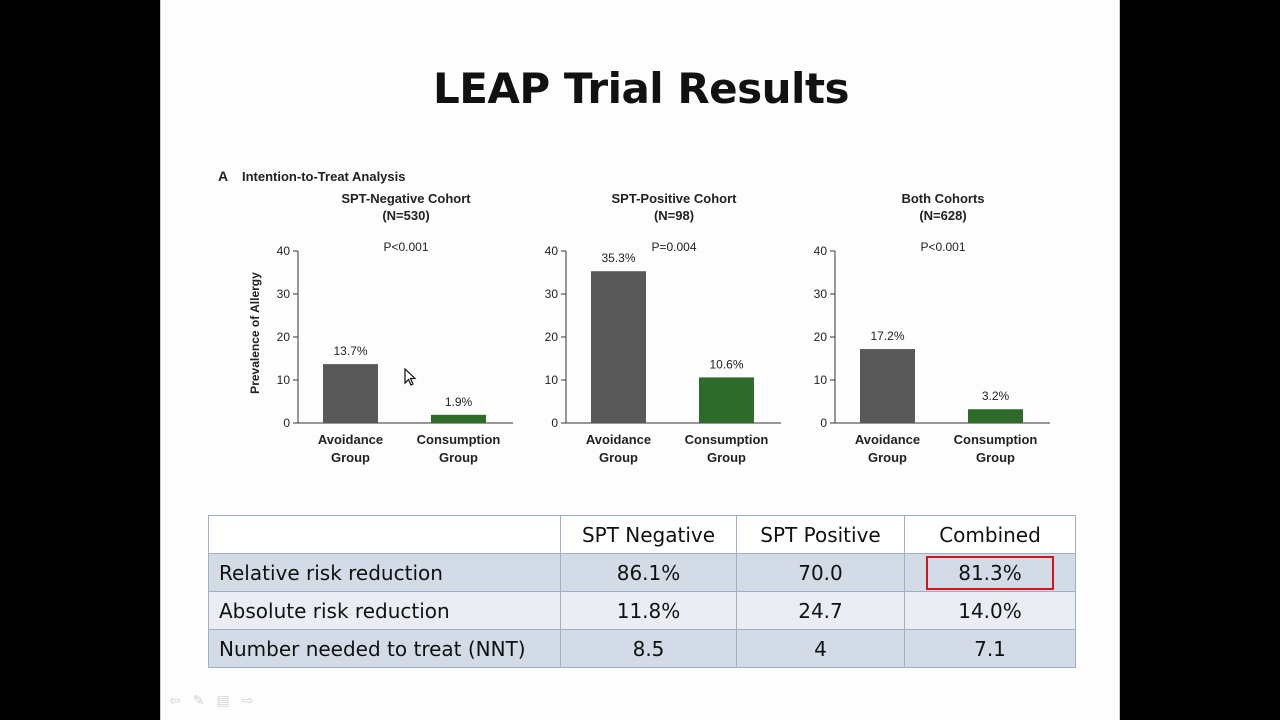 The image size is (1280, 720). Describe the element at coordinates (648, 648) in the screenshot. I see `table-cell: 8.5` at that location.